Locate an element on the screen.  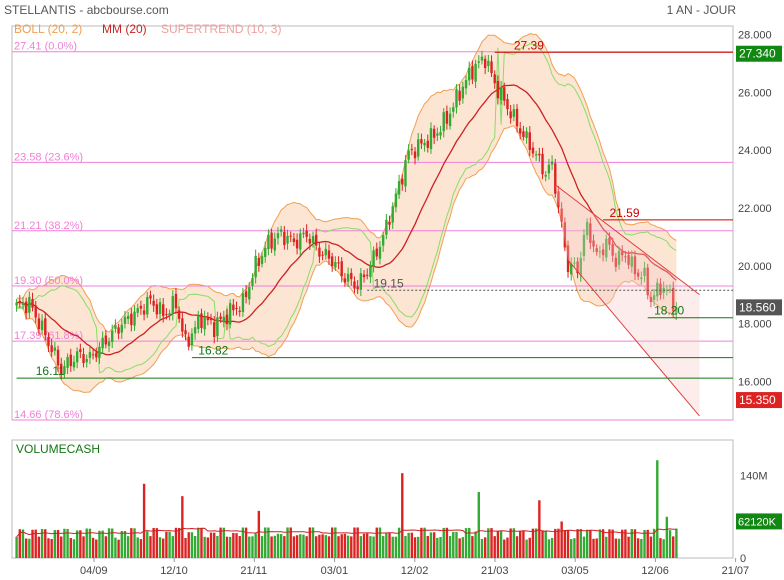
level-label: 27.39 is located at coordinates (529, 45).